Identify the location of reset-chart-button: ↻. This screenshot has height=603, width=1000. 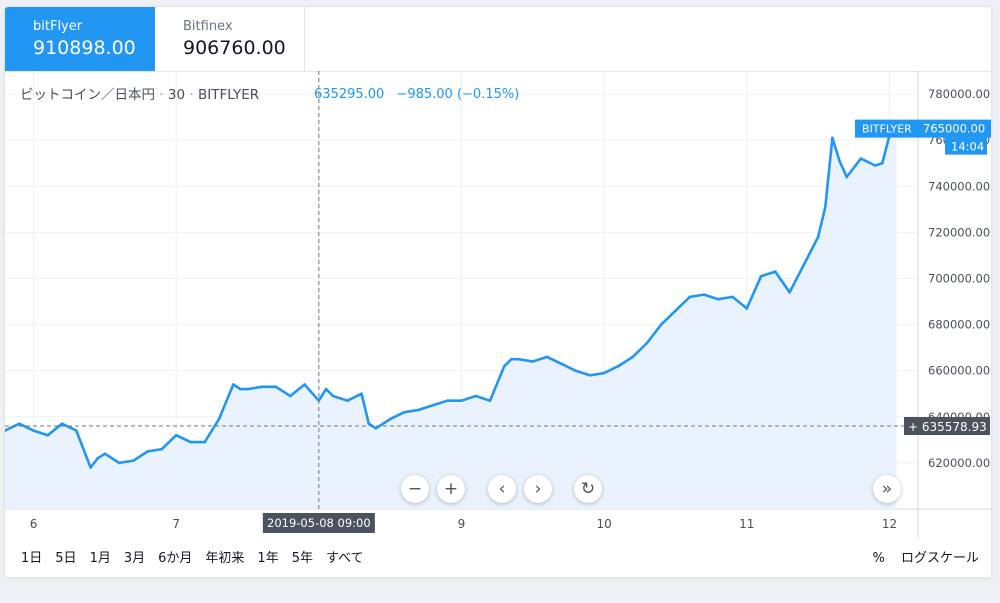
(588, 489).